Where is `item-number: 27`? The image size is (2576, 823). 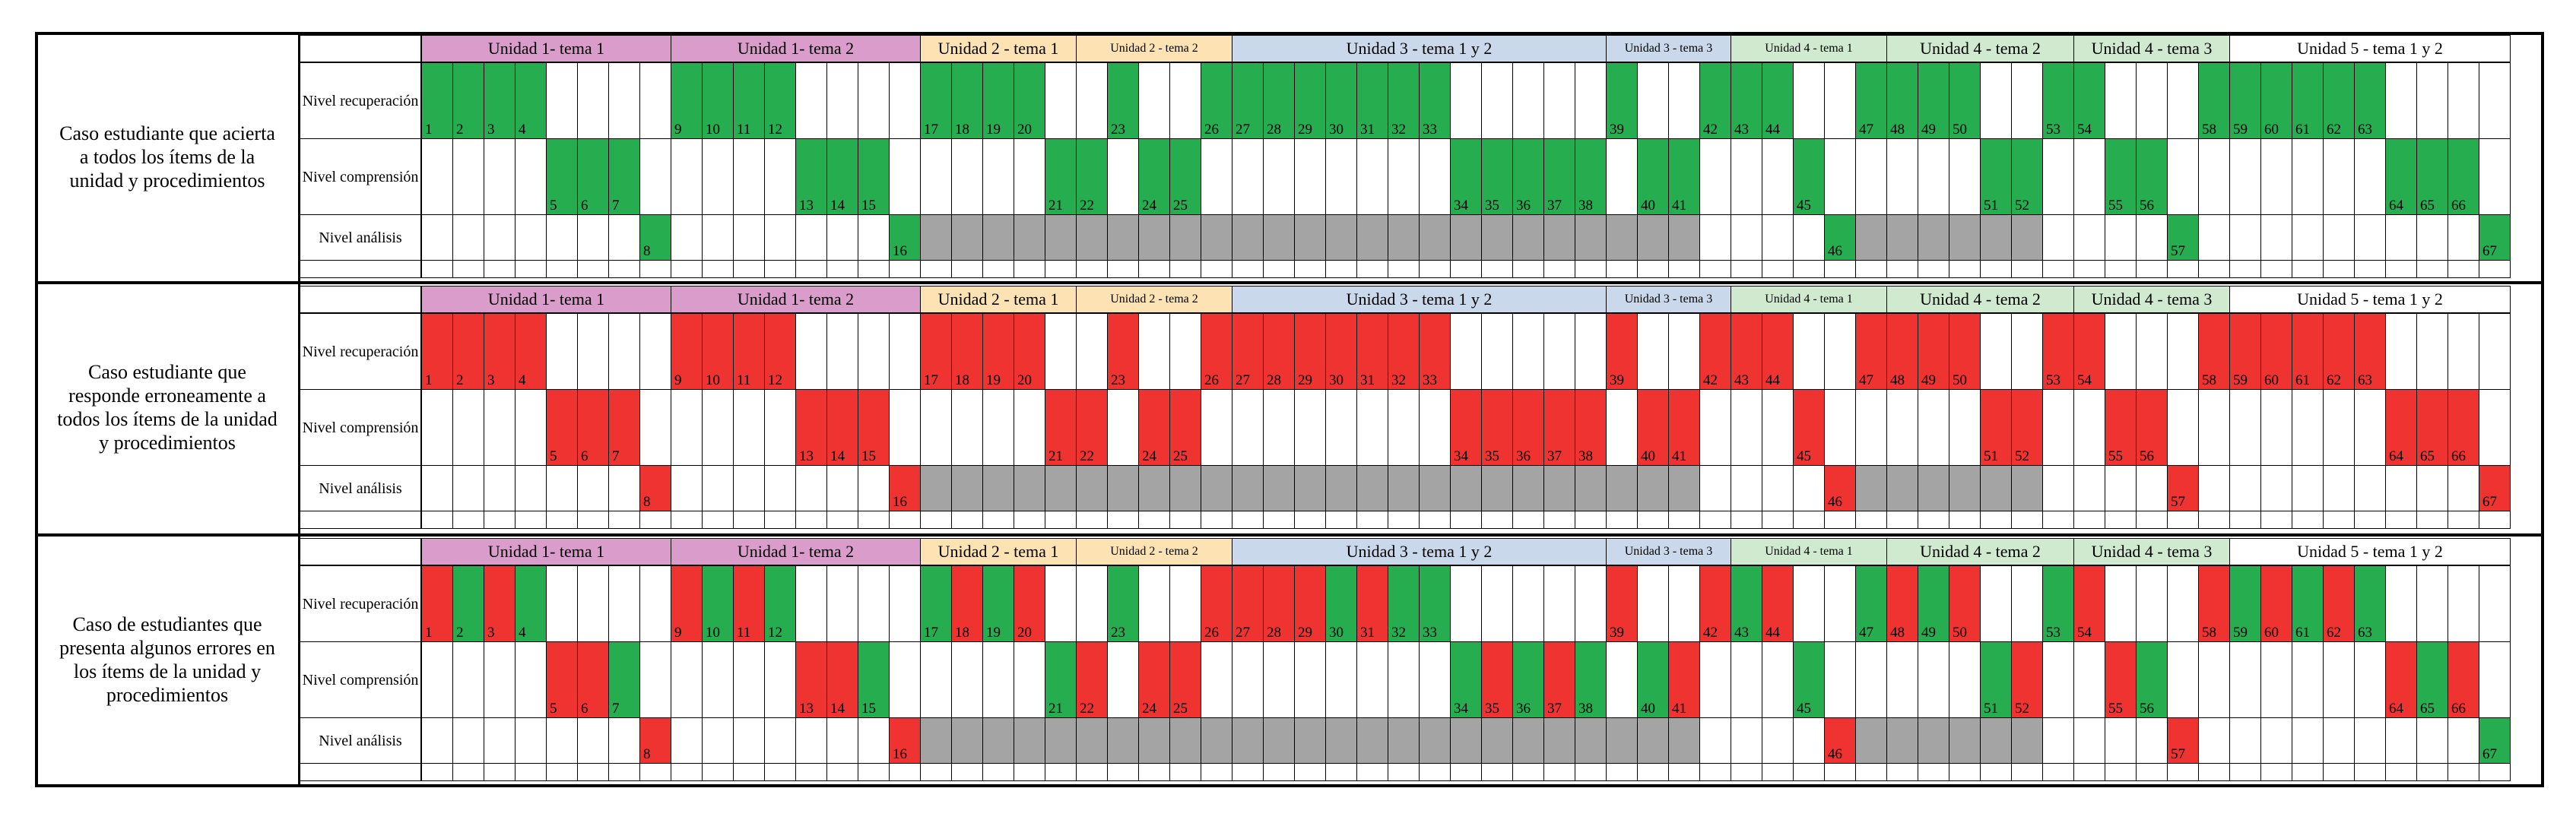 item-number: 27 is located at coordinates (1243, 633).